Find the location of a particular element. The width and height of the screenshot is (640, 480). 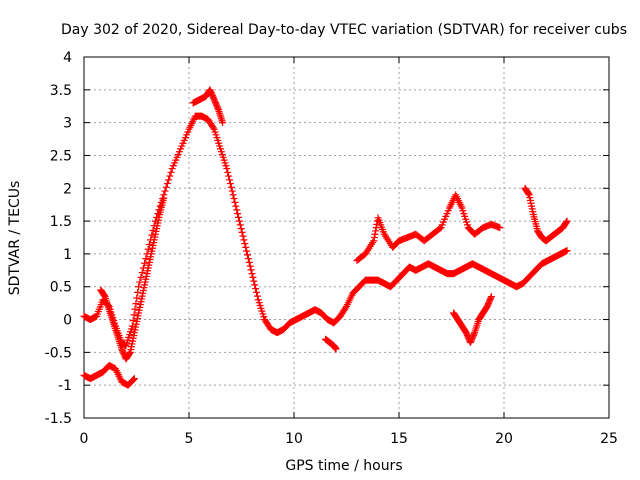

x-tick-label: 5 is located at coordinates (189, 439).